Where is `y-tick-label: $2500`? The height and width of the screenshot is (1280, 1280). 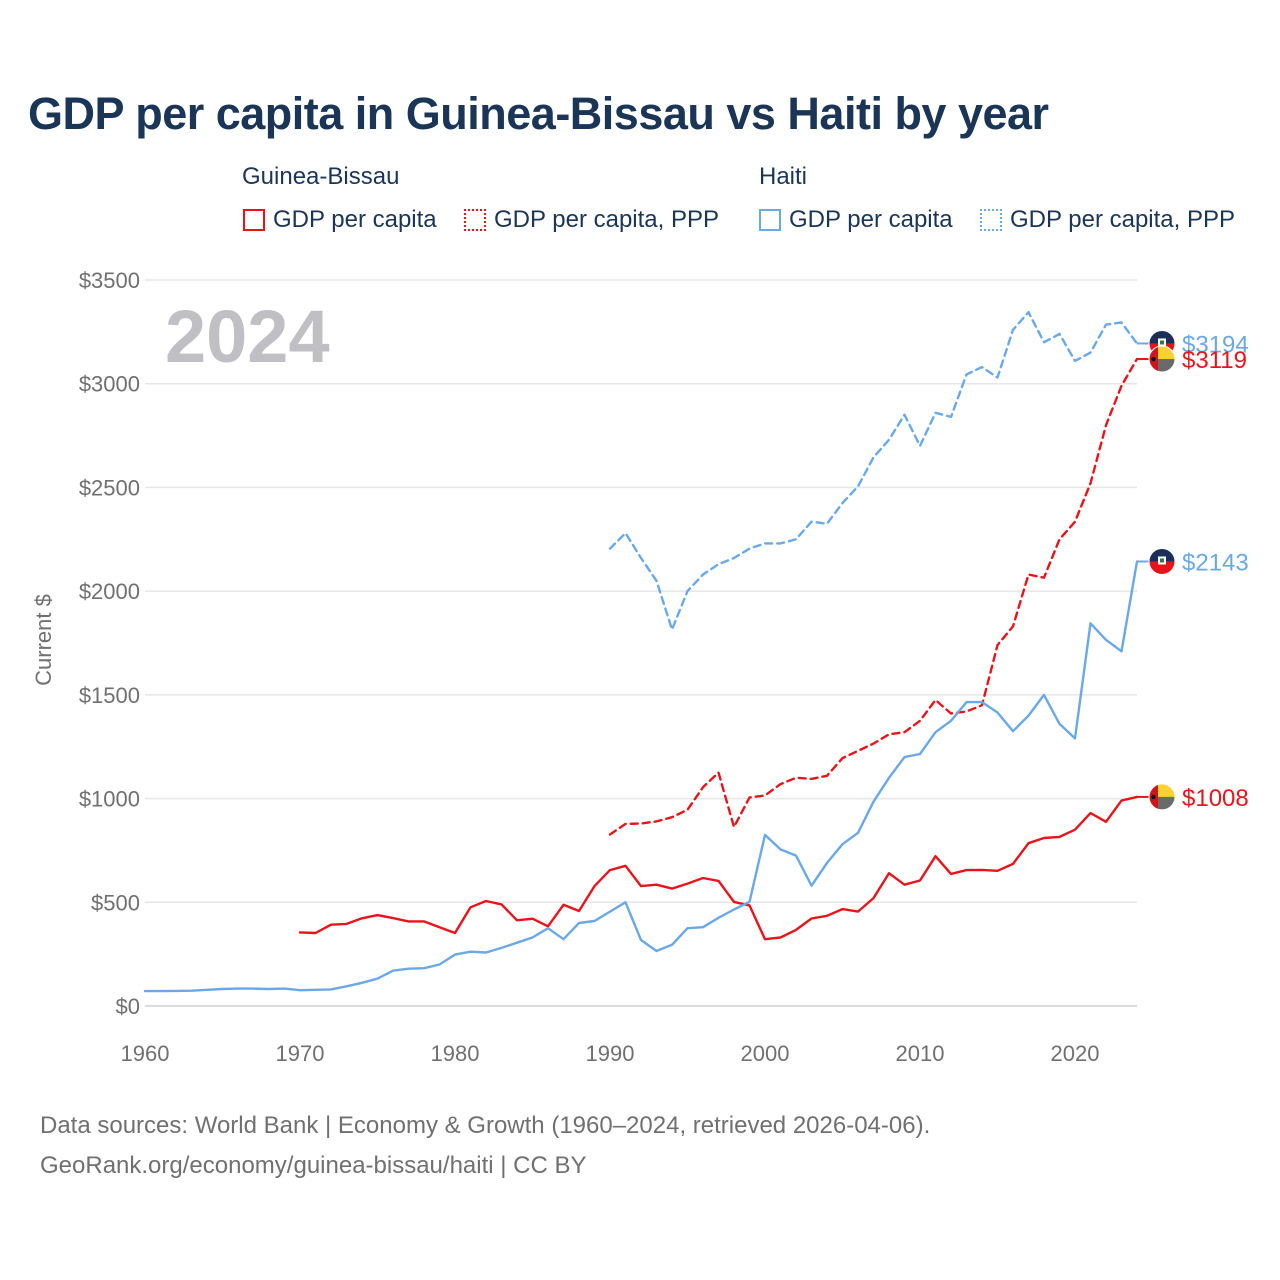
y-tick-label: $2500 is located at coordinates (109, 487).